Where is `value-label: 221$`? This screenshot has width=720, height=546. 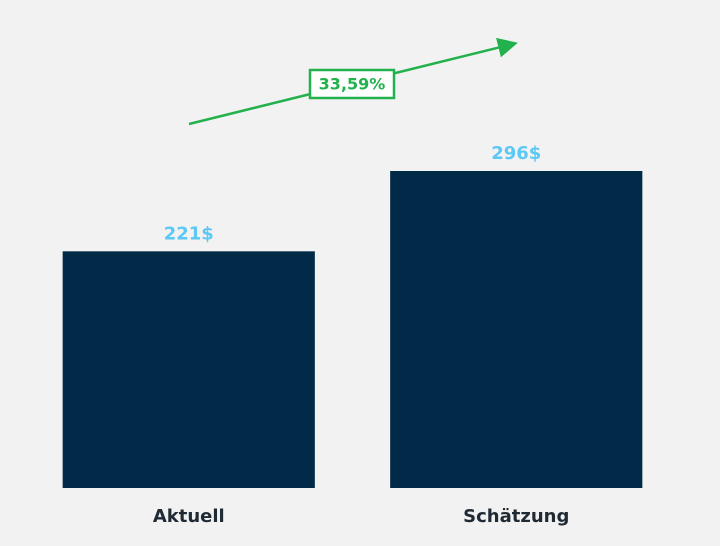 value-label: 221$ is located at coordinates (189, 233).